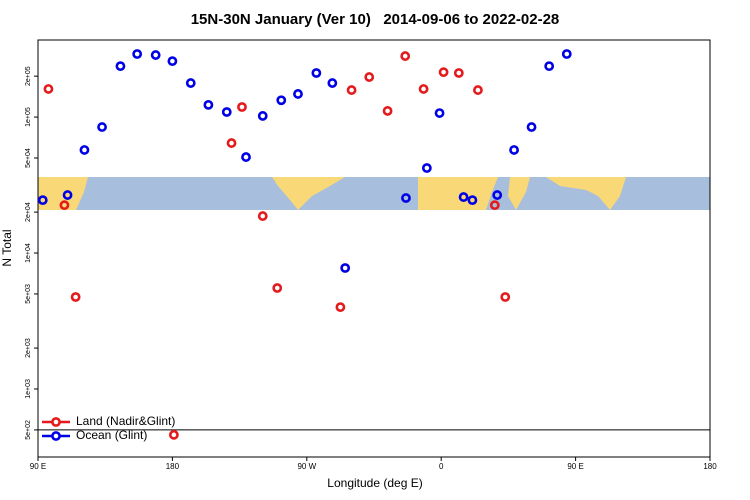 Image resolution: width=750 pixels, height=500 pixels. I want to click on y-tick-label: 5e+04, so click(28, 158).